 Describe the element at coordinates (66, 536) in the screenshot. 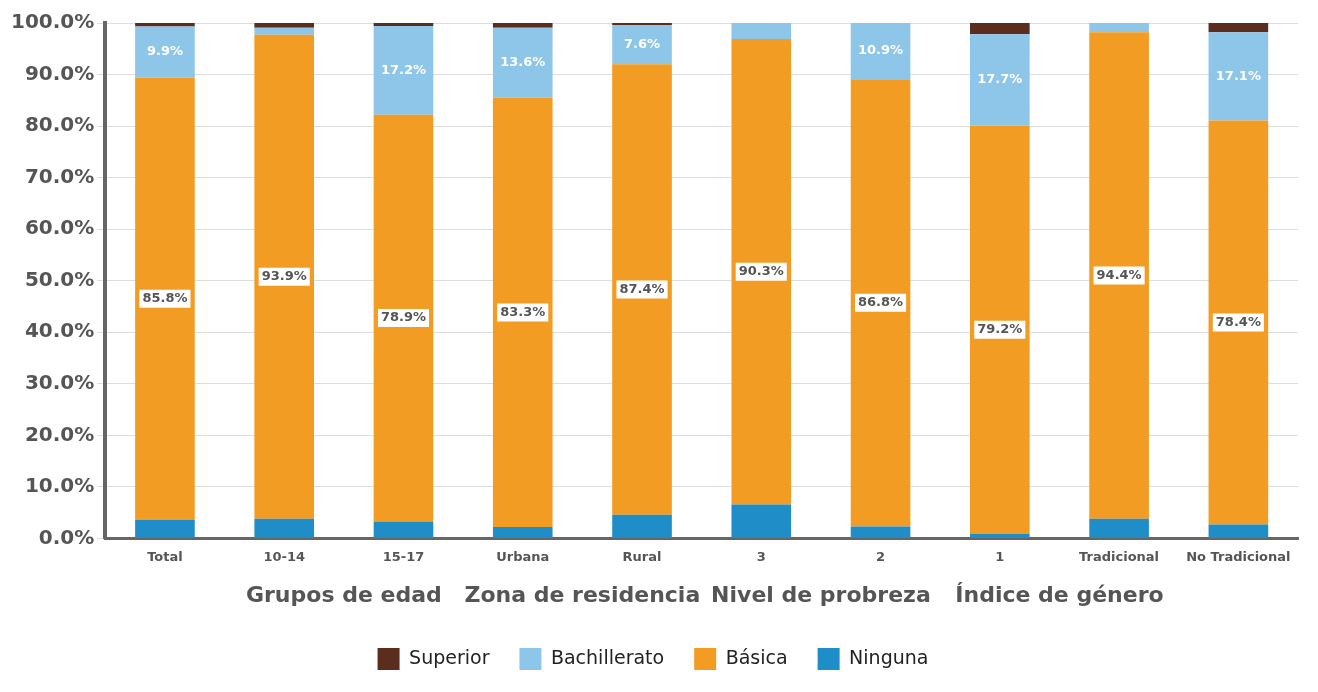

I see `y-tick-label: 0.0%` at that location.